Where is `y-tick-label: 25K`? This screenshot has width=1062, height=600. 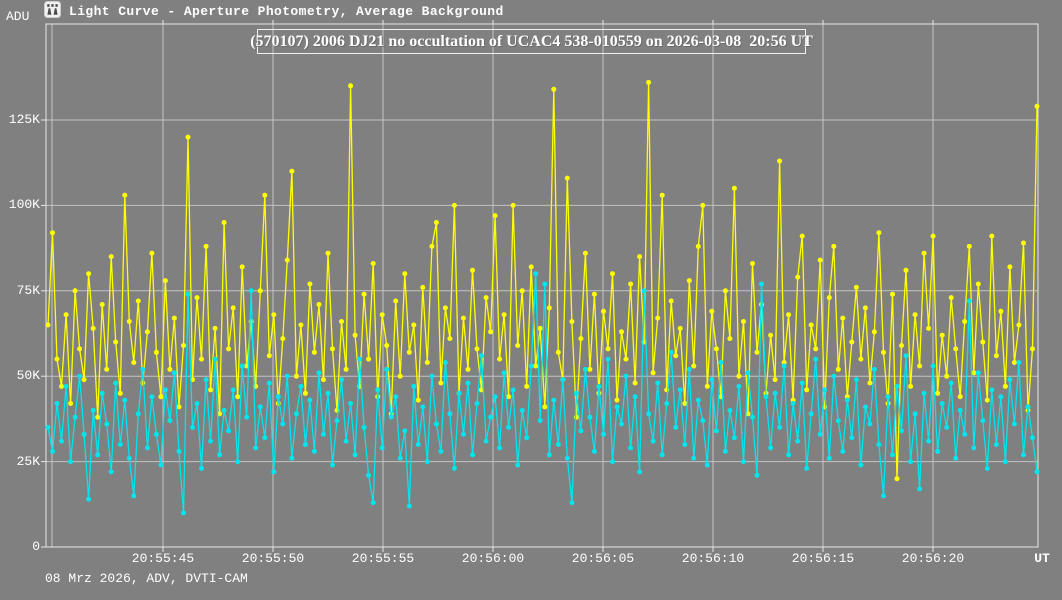
y-tick-label: 25K is located at coordinates (28, 461).